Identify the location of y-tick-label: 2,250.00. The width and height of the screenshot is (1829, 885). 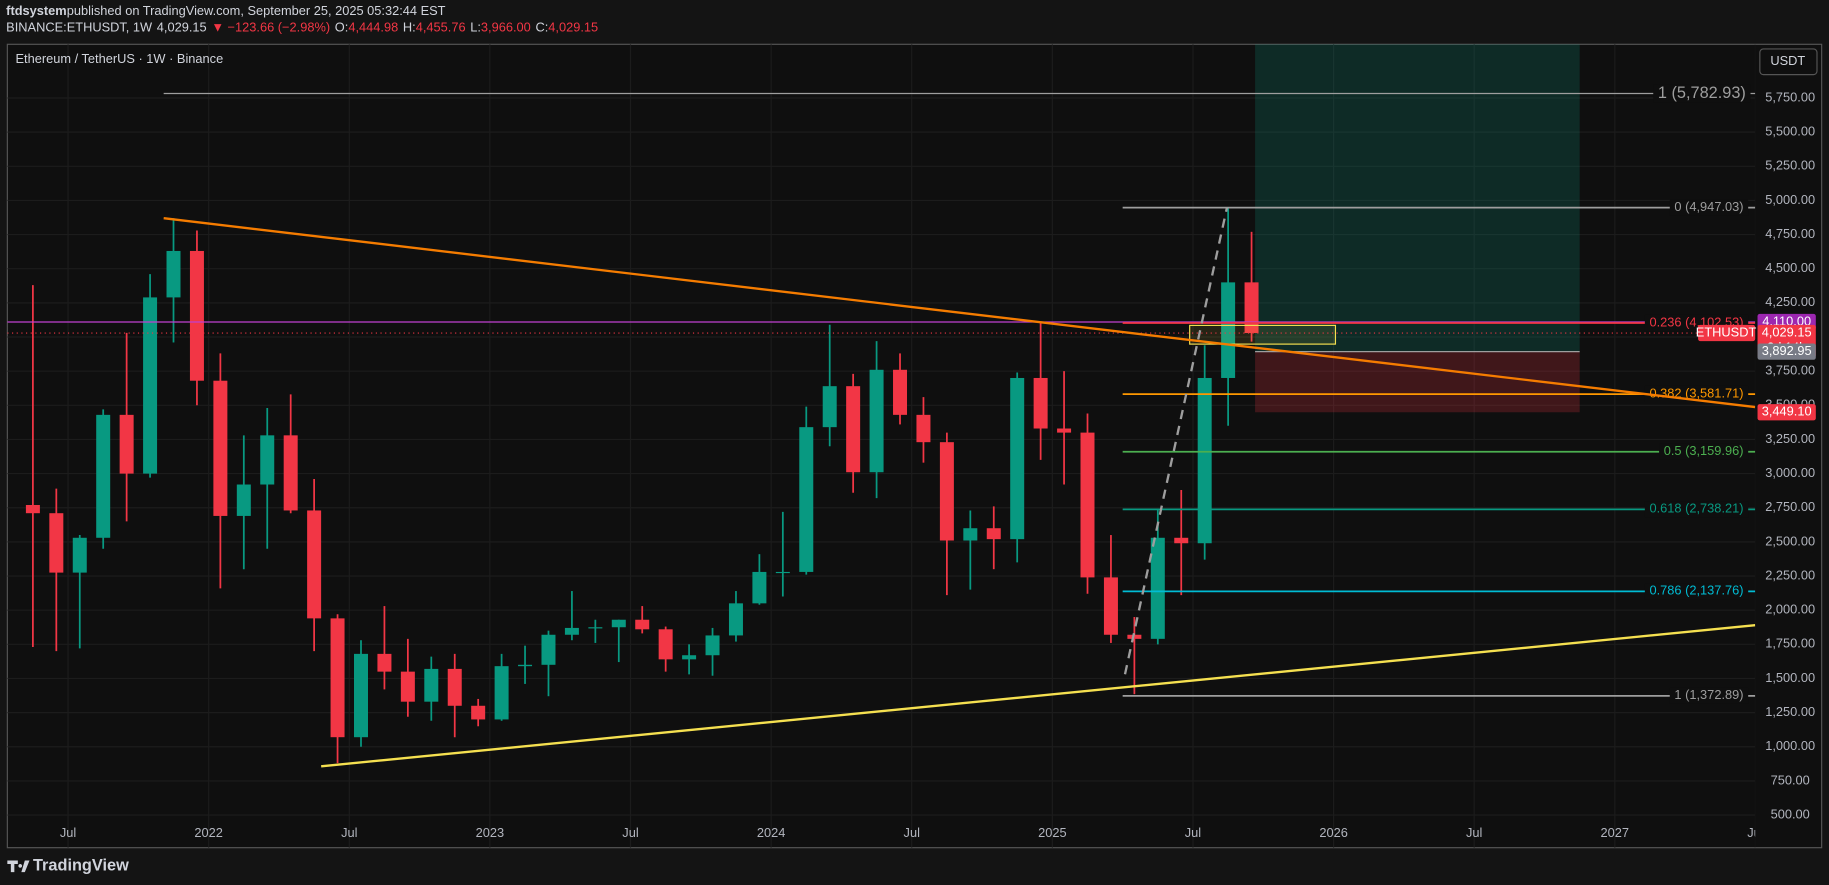
(1790, 574).